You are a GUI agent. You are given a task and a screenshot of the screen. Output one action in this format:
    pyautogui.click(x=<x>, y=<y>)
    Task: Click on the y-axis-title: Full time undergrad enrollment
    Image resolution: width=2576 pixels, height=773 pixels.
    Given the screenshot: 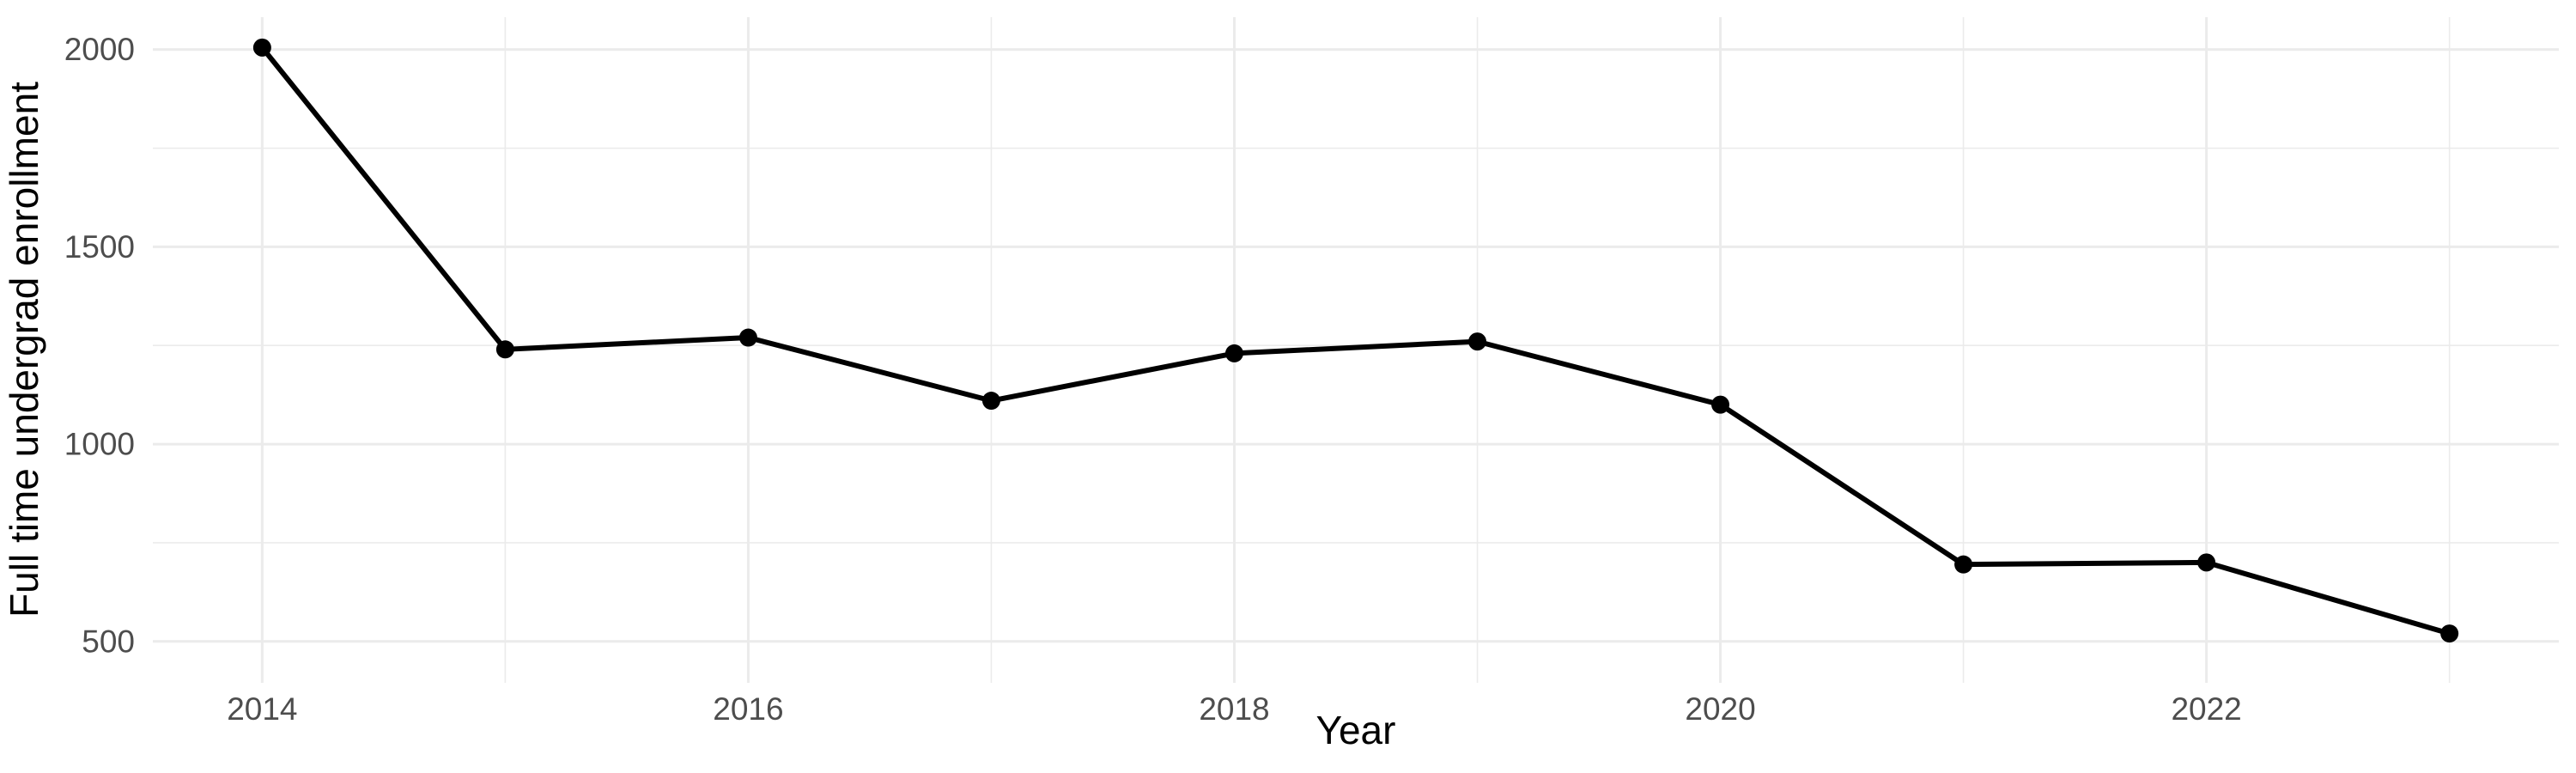 What is the action you would take?
    pyautogui.click(x=24, y=350)
    